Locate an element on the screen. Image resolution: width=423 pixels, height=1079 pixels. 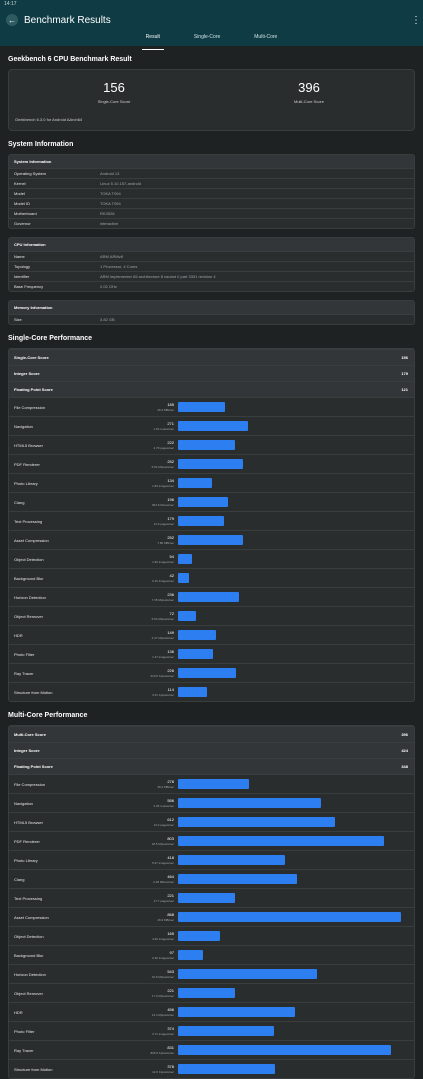
tab-result: Result is located at coordinates (153, 41).